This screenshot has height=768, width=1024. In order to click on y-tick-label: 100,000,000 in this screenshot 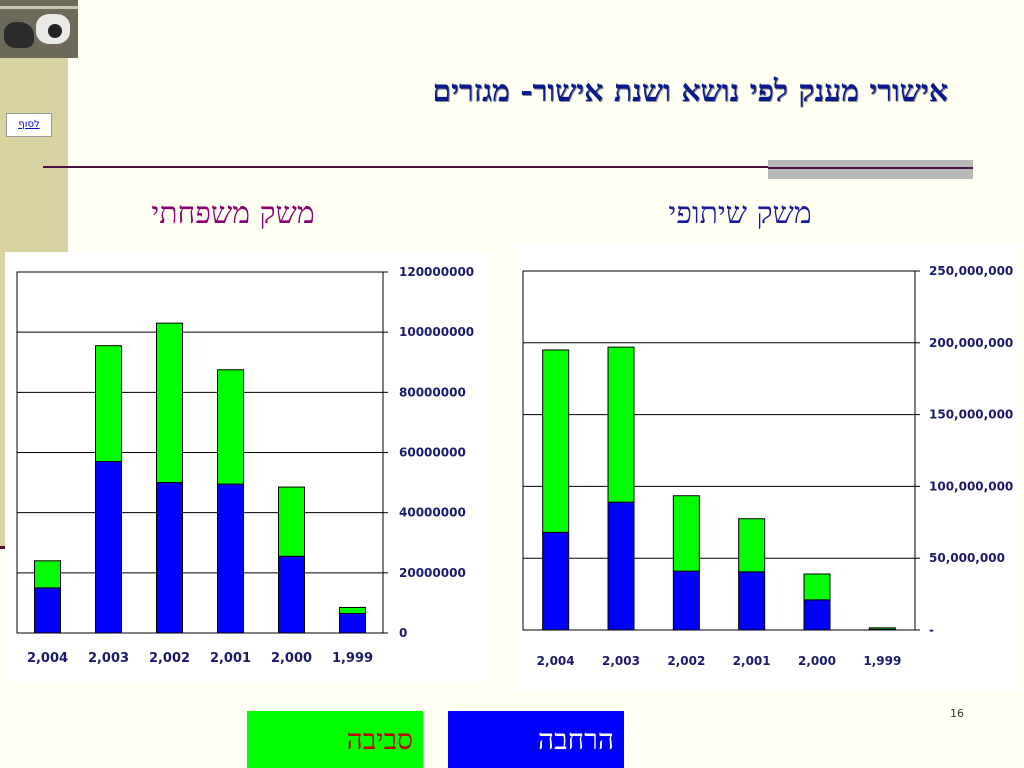, I will do `click(971, 486)`.